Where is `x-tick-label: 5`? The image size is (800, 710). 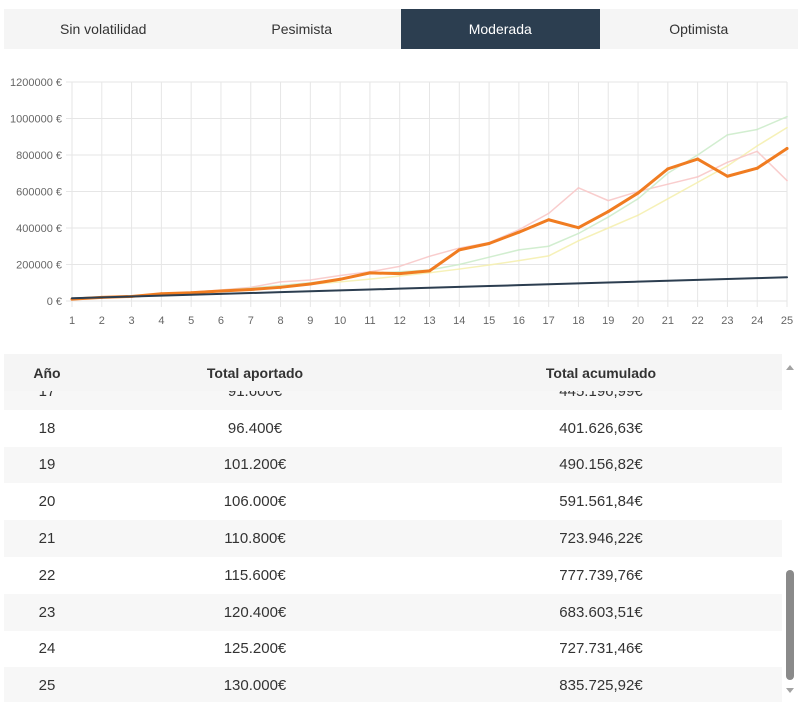 x-tick-label: 5 is located at coordinates (191, 321).